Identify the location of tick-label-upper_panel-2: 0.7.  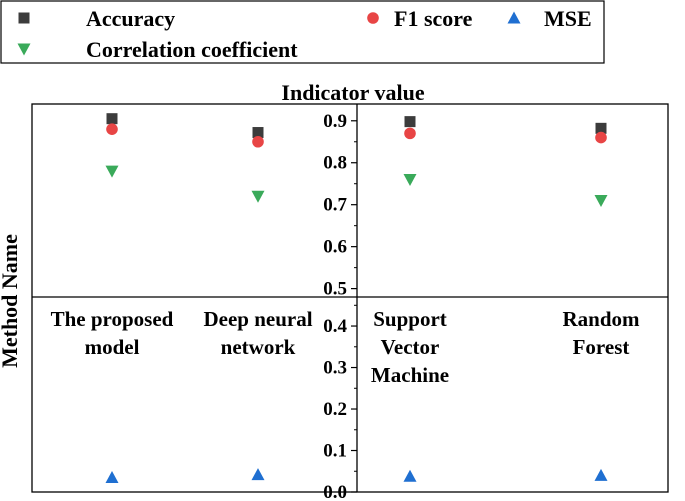
(335, 205).